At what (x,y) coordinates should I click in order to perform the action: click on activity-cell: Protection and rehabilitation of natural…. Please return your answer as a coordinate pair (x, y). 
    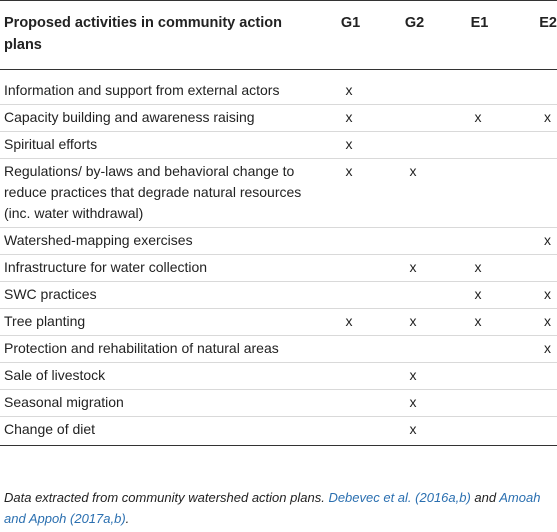
    Looking at the image, I should click on (159, 349).